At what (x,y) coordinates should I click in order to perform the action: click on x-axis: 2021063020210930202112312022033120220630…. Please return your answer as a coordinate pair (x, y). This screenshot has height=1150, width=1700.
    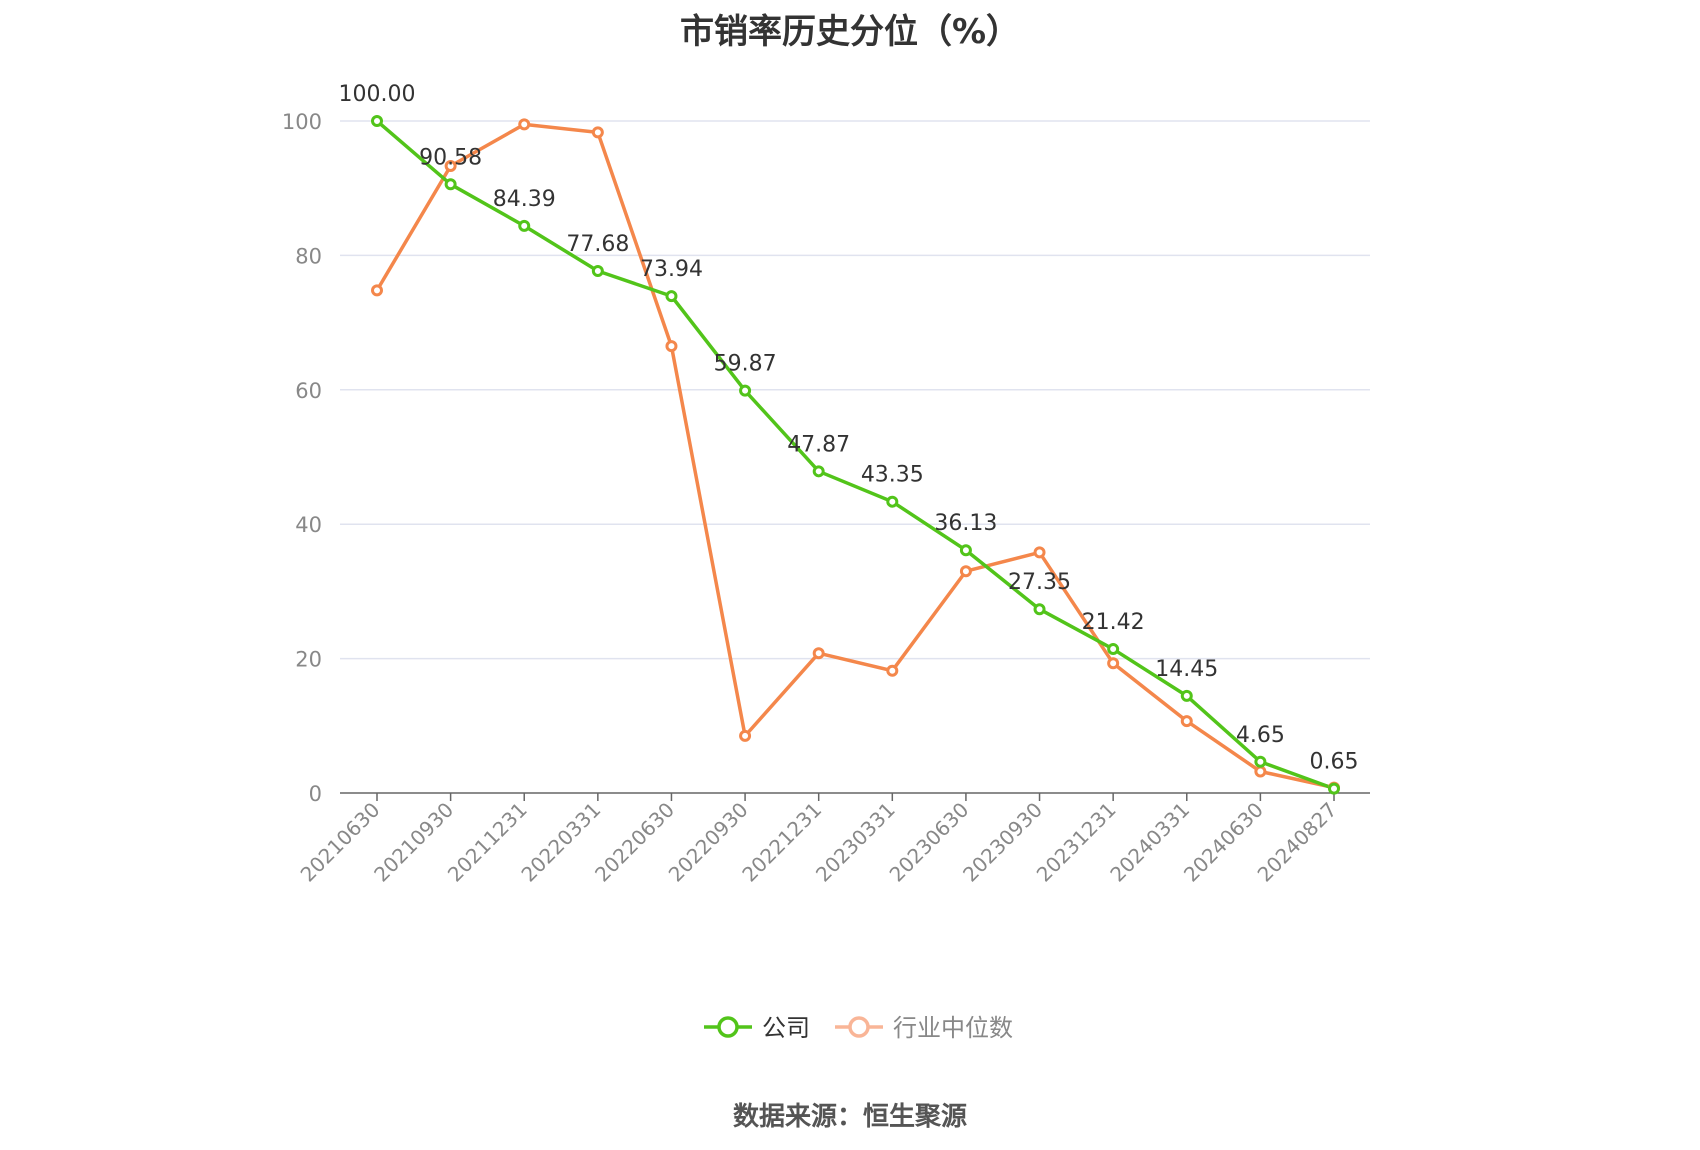
    Looking at the image, I should click on (833, 839).